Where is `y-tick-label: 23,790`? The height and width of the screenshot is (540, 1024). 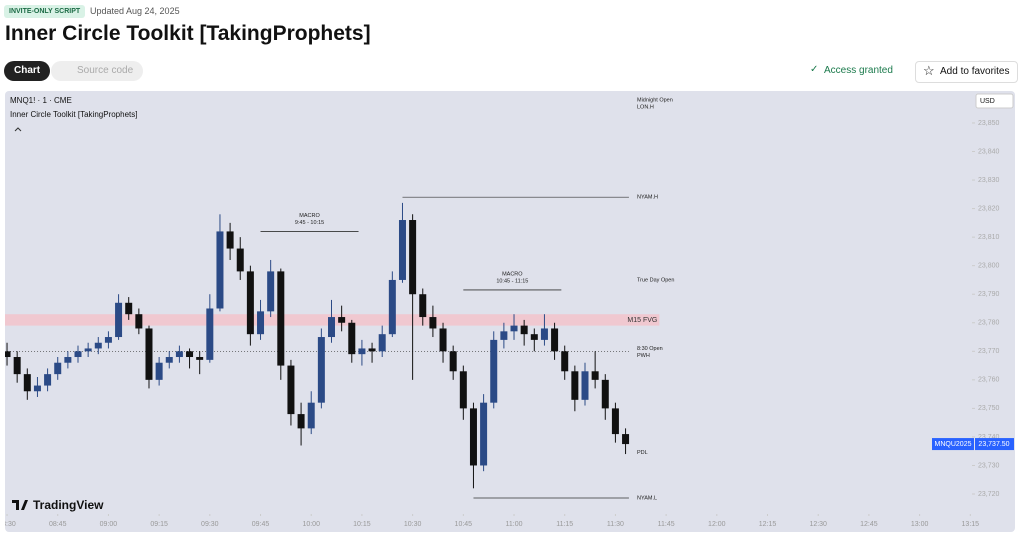
y-tick-label: 23,790 is located at coordinates (989, 294).